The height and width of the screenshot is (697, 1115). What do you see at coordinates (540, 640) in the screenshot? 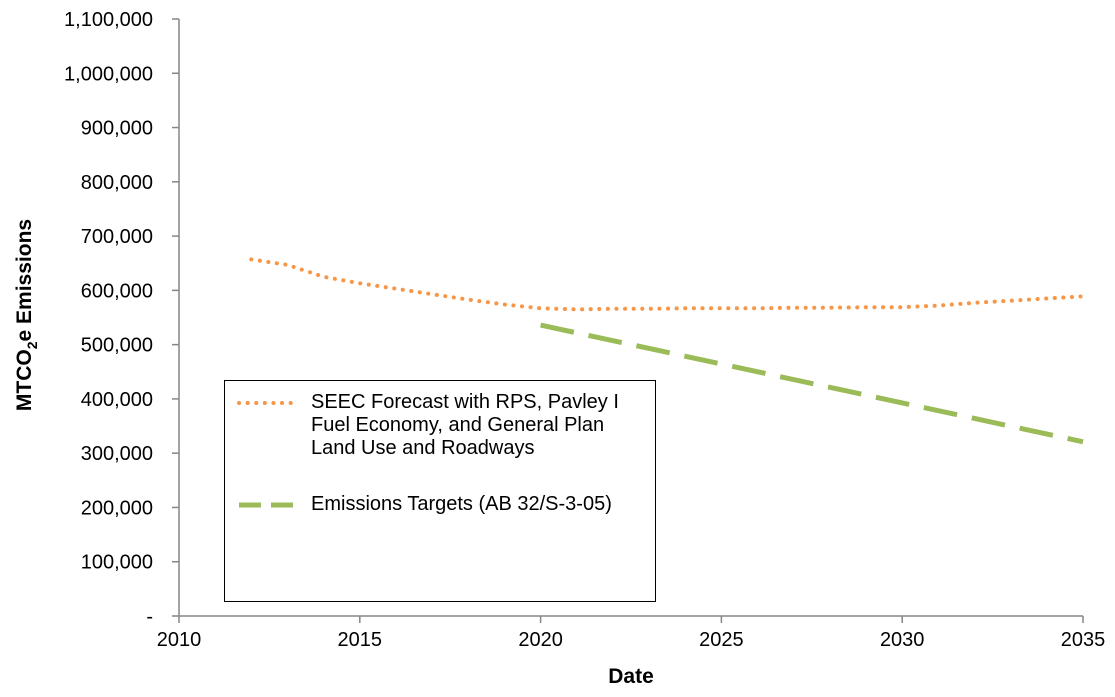
I see `x-tick-label: 2020` at bounding box center [540, 640].